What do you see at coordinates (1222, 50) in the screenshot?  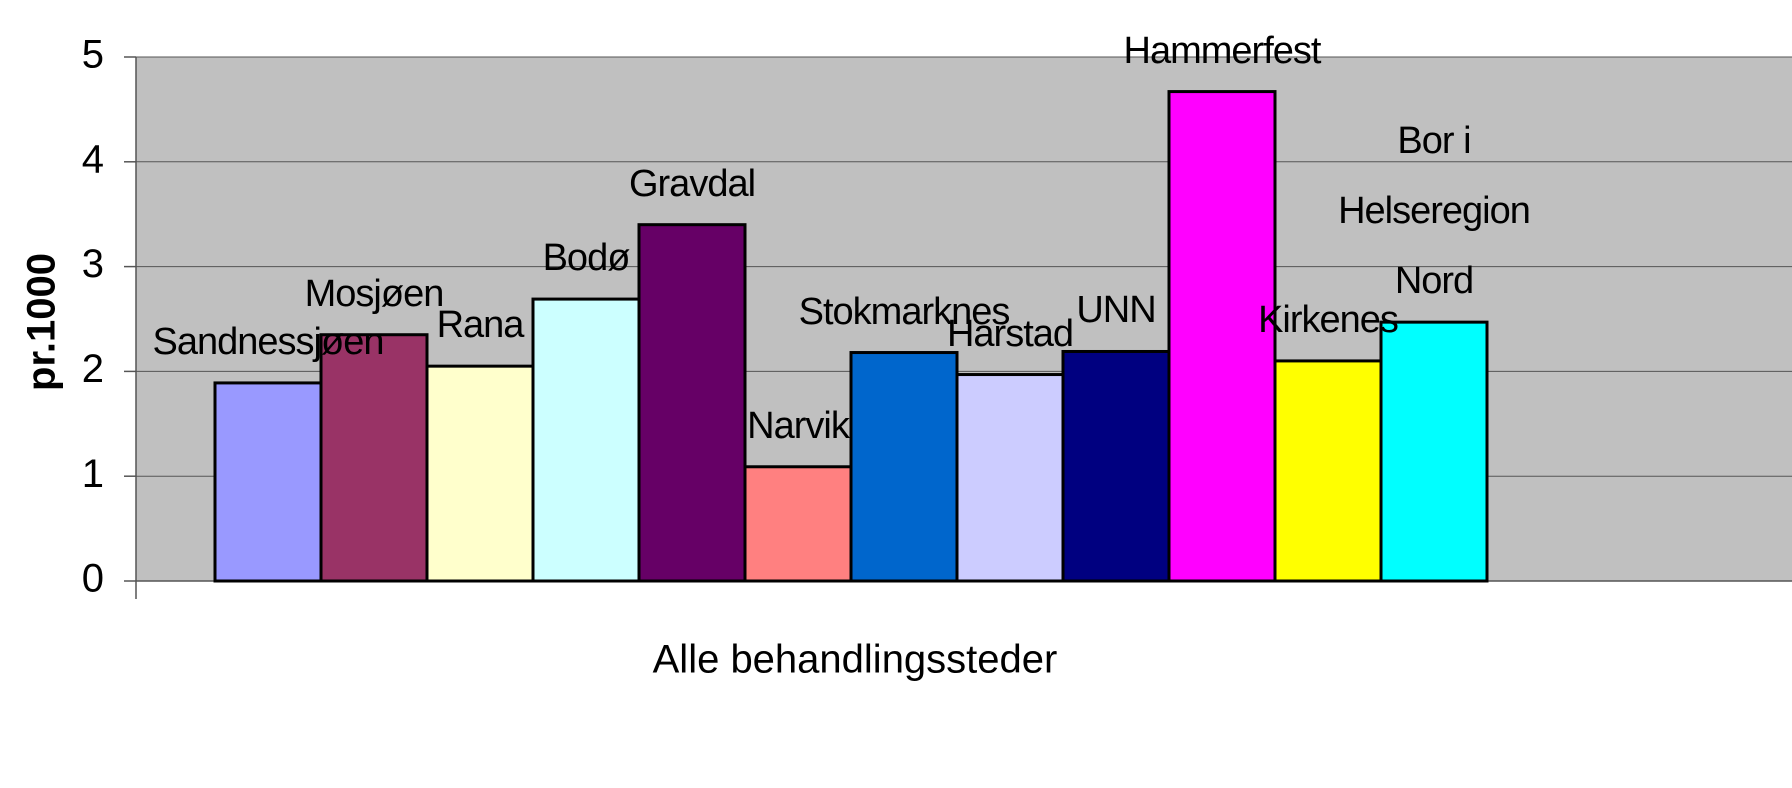 I see `bar-label: Hammerfest` at bounding box center [1222, 50].